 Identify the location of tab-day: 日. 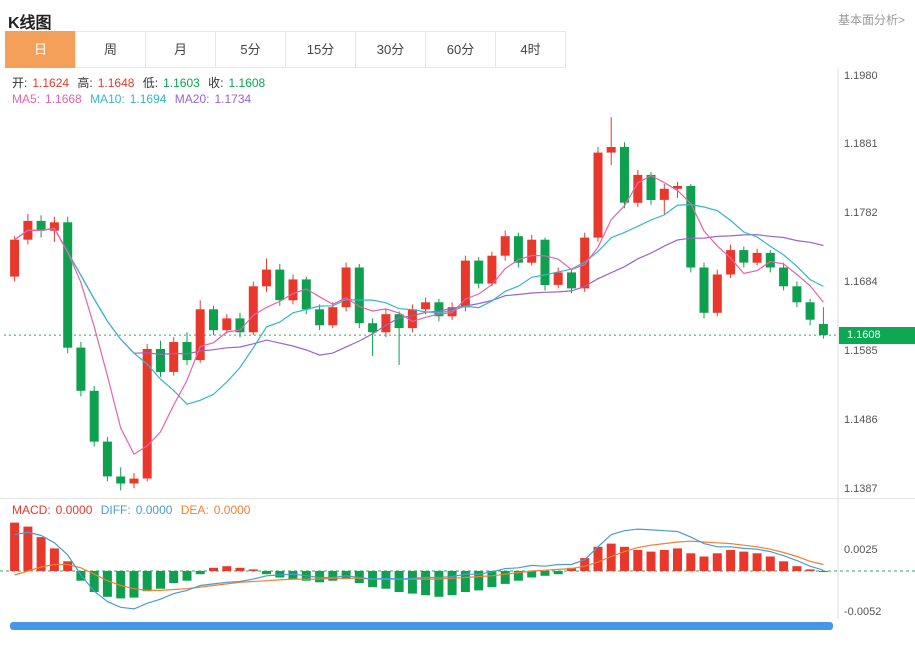
(40, 49).